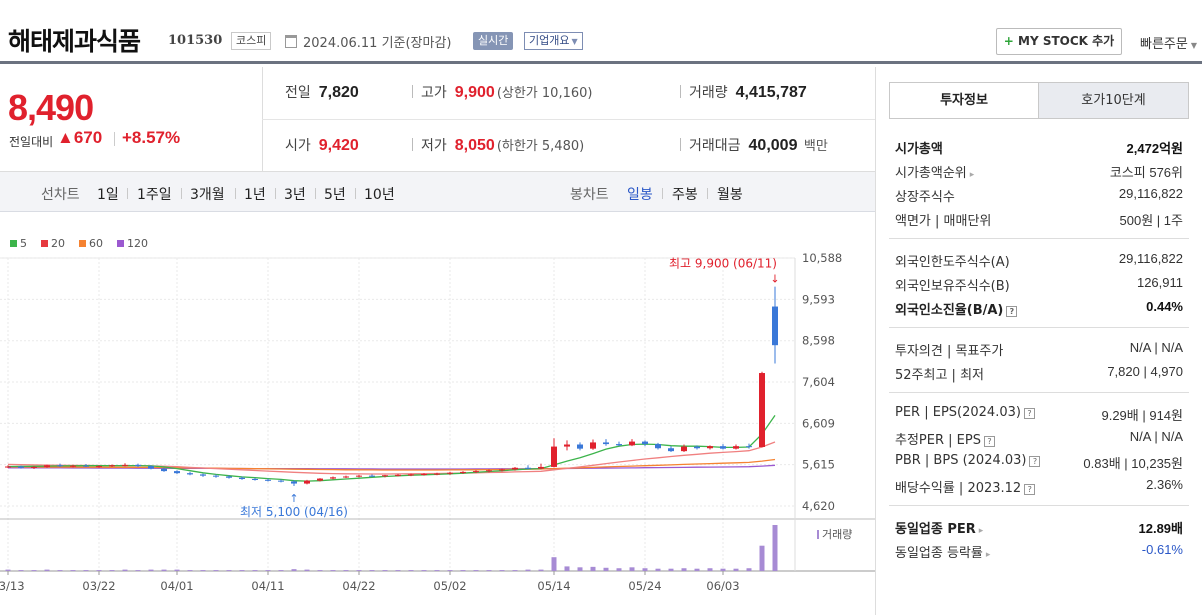 This screenshot has width=1202, height=615. What do you see at coordinates (964, 100) in the screenshot?
I see `tab-investment-info: 투자정보` at bounding box center [964, 100].